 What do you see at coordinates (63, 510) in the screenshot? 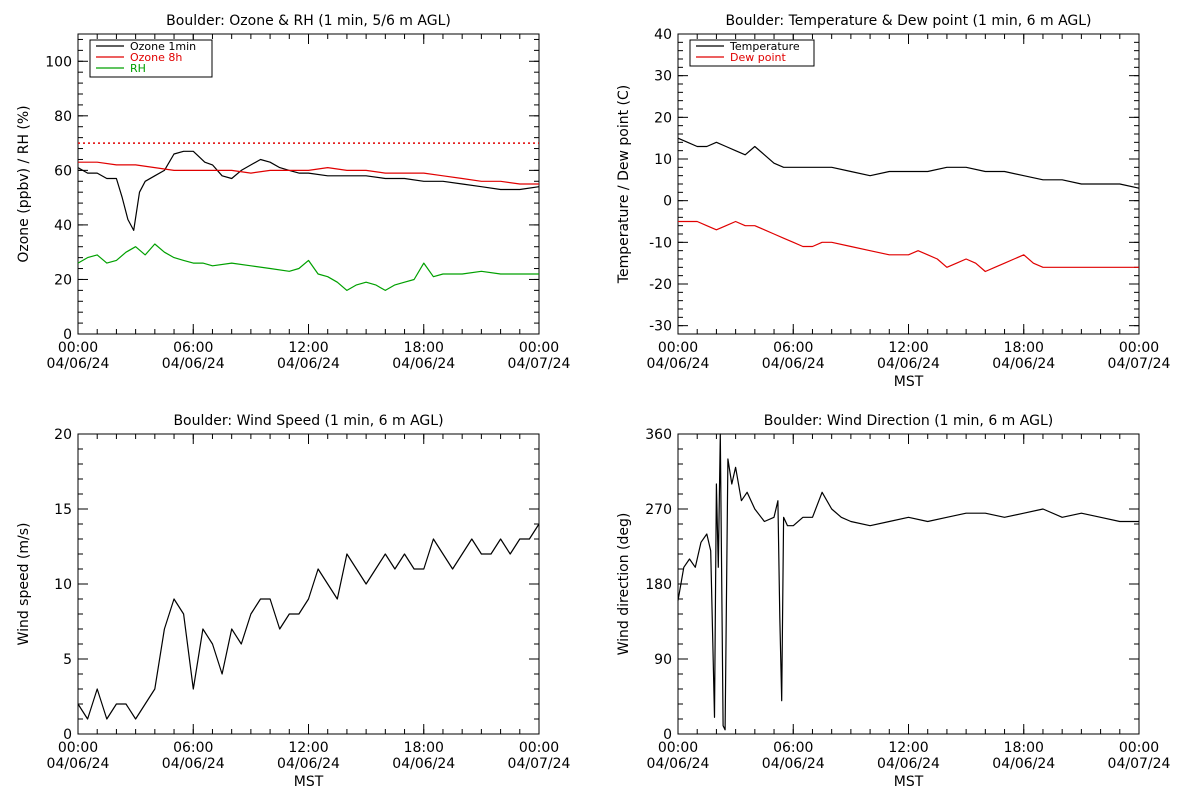
I see `y-tick-label: 15` at bounding box center [63, 510].